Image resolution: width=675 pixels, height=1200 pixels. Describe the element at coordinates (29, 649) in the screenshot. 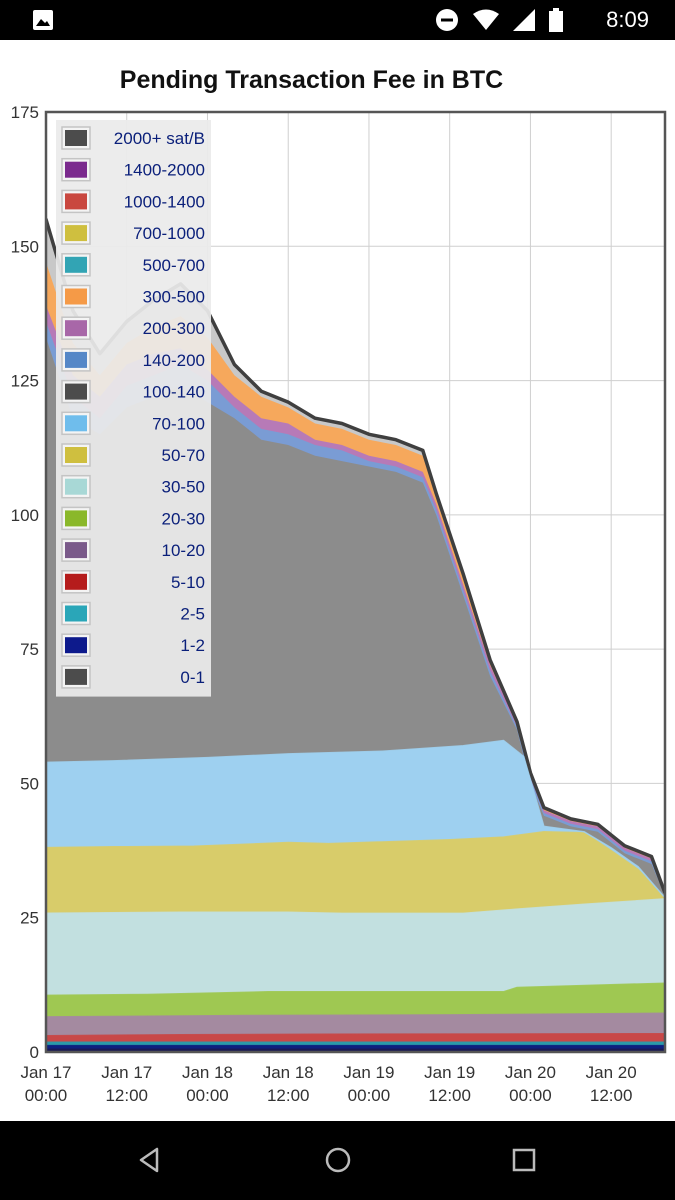

I see `y-tick-label: 75` at that location.